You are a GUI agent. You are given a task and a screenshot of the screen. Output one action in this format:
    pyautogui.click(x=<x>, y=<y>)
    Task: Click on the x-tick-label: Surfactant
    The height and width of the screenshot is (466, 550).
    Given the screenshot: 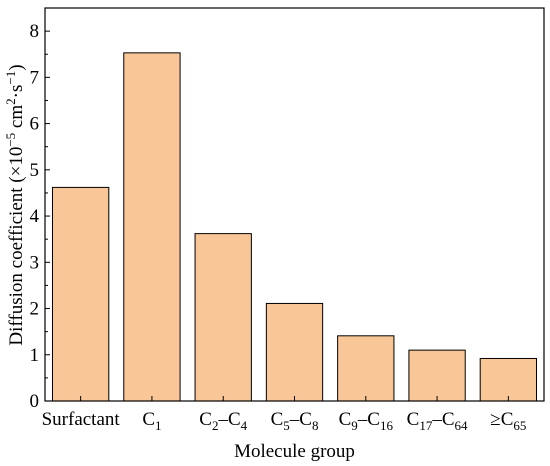 What is the action you would take?
    pyautogui.click(x=81, y=419)
    